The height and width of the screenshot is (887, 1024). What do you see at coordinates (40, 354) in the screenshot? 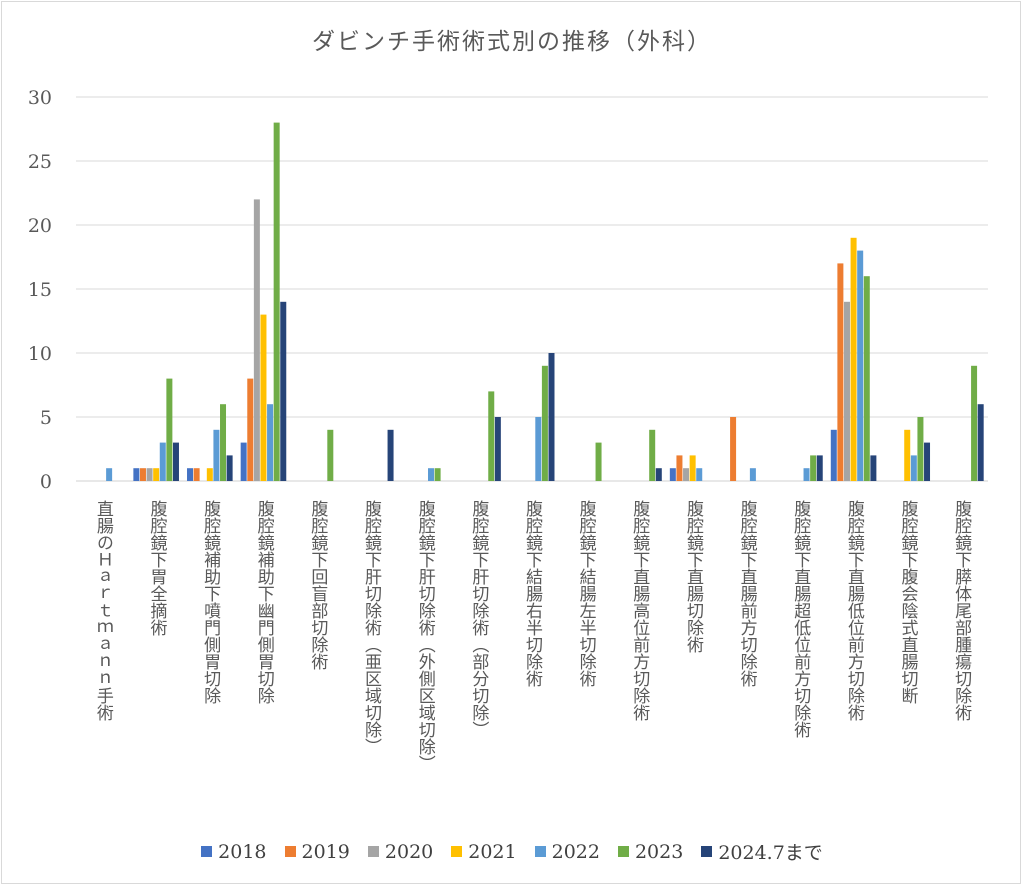
I see `y-tick-label: 10` at bounding box center [40, 354].